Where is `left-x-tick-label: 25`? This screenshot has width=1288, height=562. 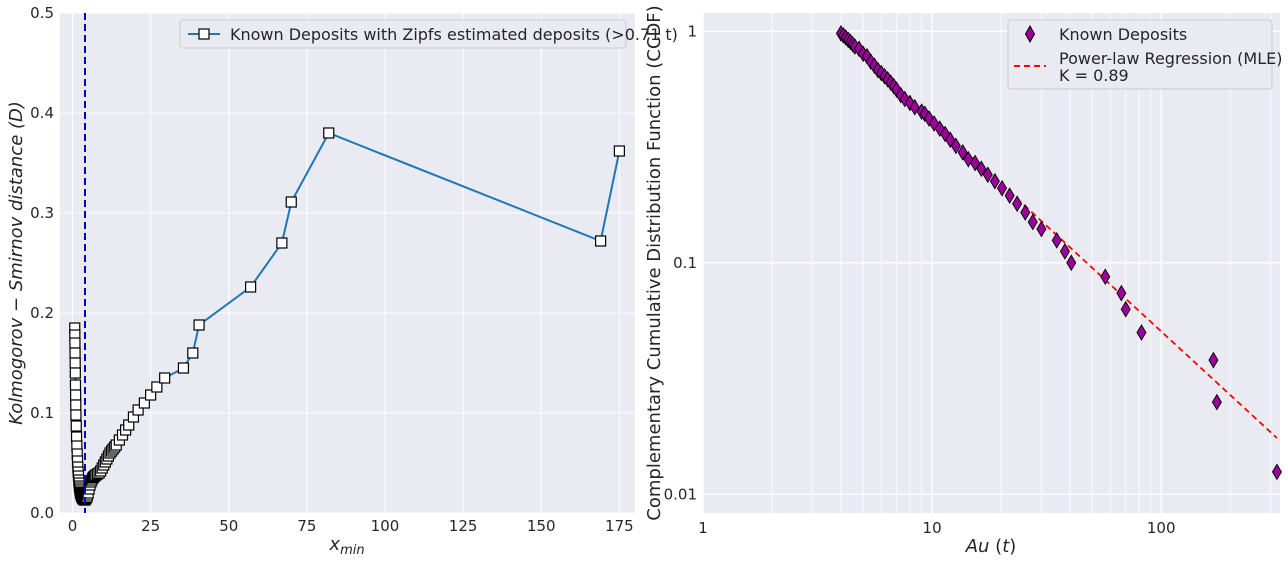
left-x-tick-label: 25 is located at coordinates (150, 526).